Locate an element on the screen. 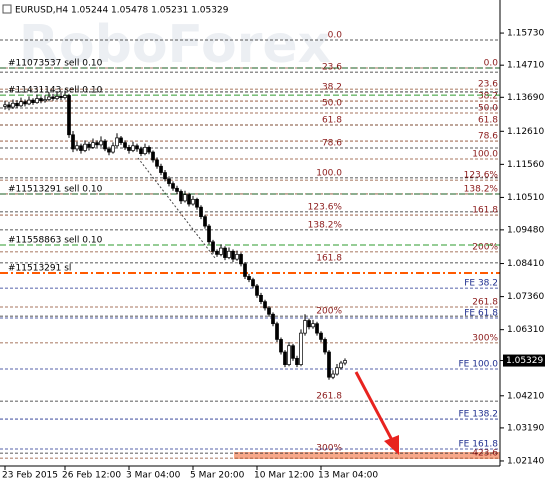  y-tick-label: 1.15730 is located at coordinates (525, 34).